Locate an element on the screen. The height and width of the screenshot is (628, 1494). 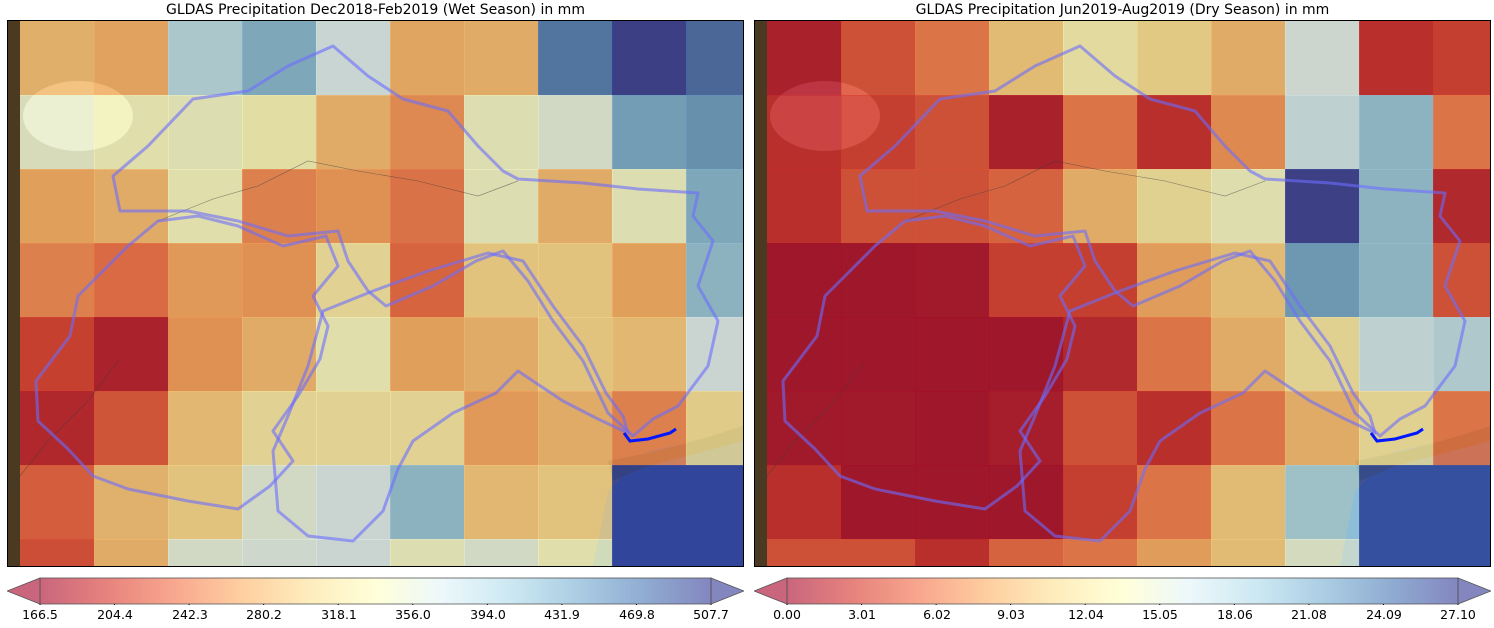
colorbar-gradient is located at coordinates (375, 591).